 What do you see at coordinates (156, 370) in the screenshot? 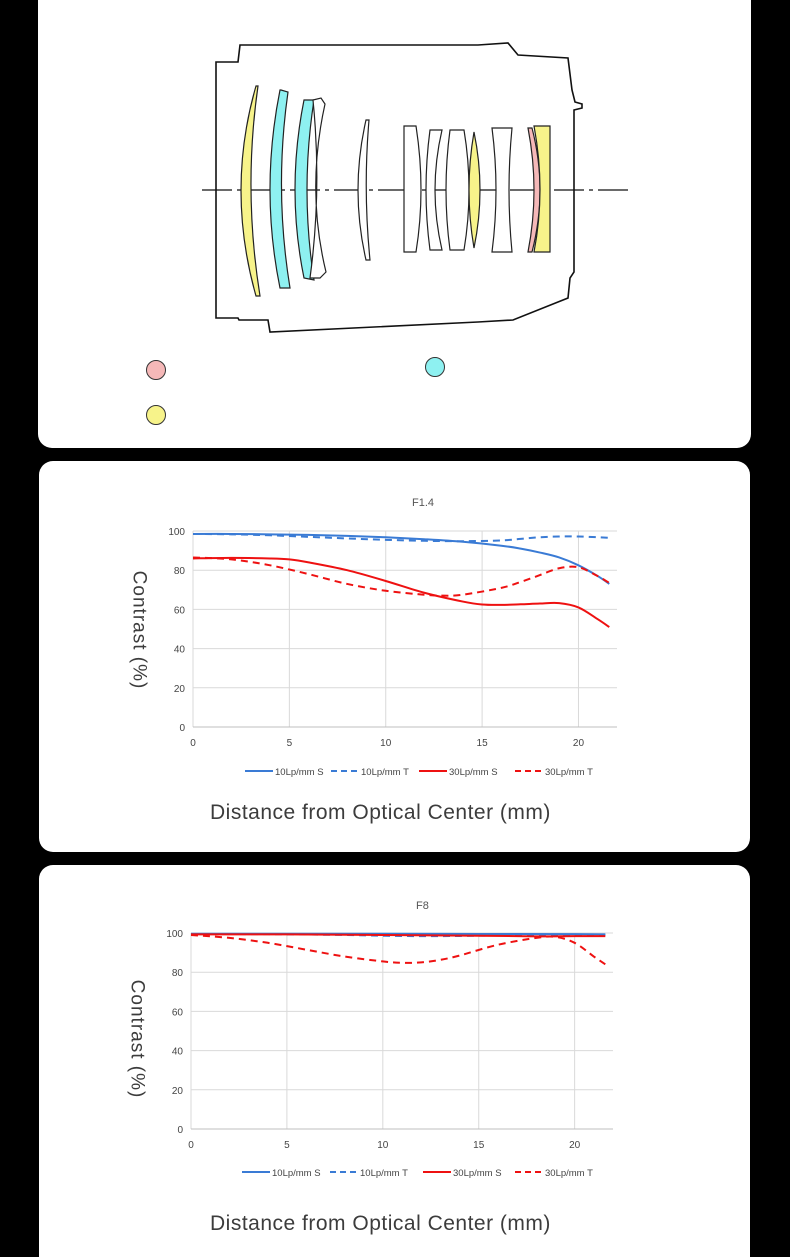
I see `low-dispersion-dot` at bounding box center [156, 370].